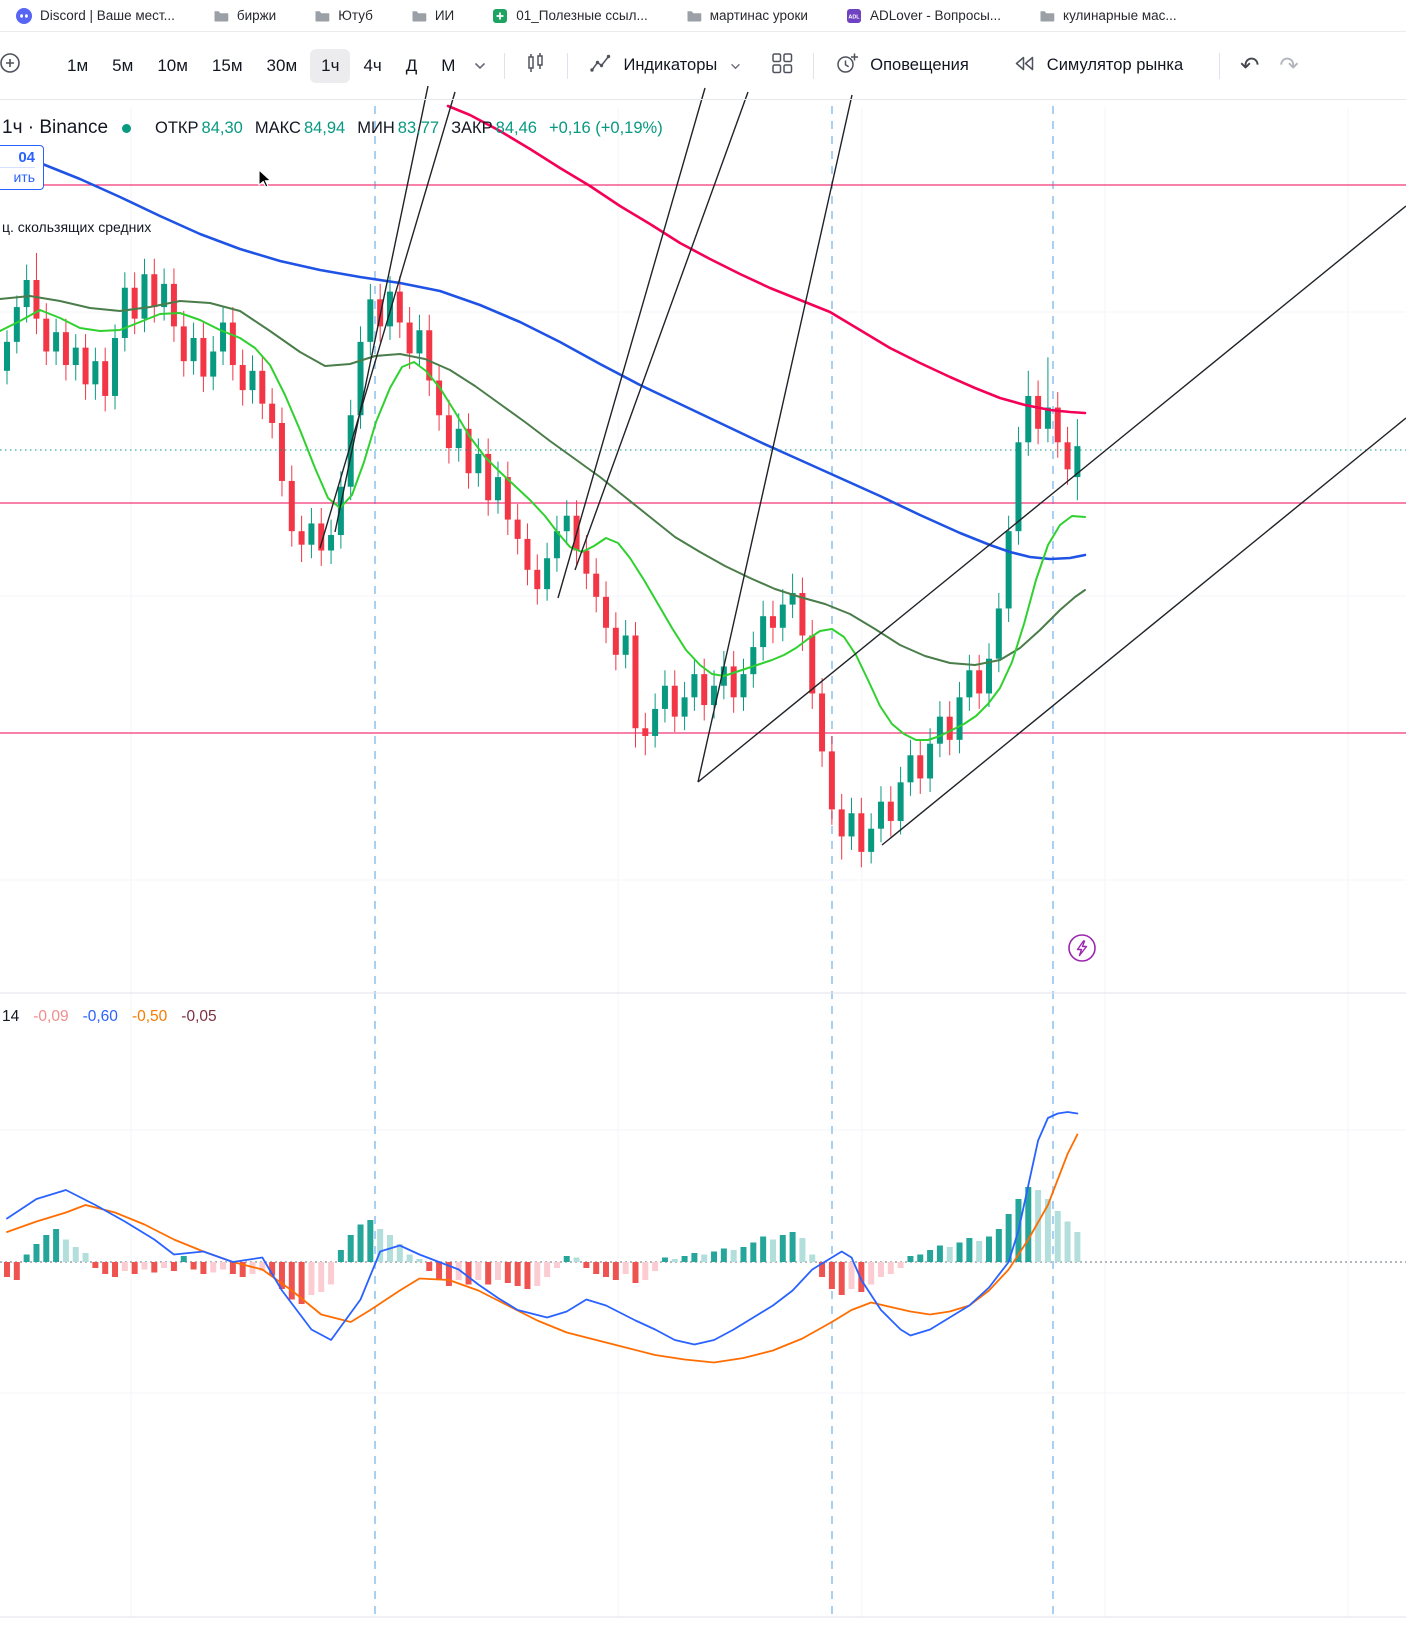 This screenshot has height=1642, width=1406. I want to click on buy-label-fragment: ить, so click(17, 177).